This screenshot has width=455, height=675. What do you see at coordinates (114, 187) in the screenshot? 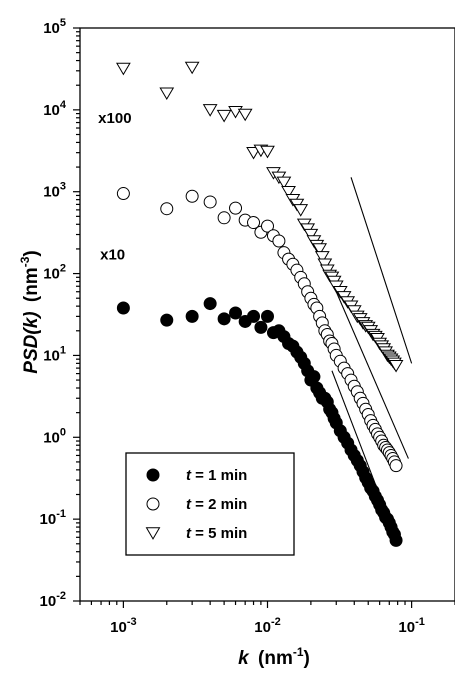
I see `annotations: x100 x10` at bounding box center [114, 187].